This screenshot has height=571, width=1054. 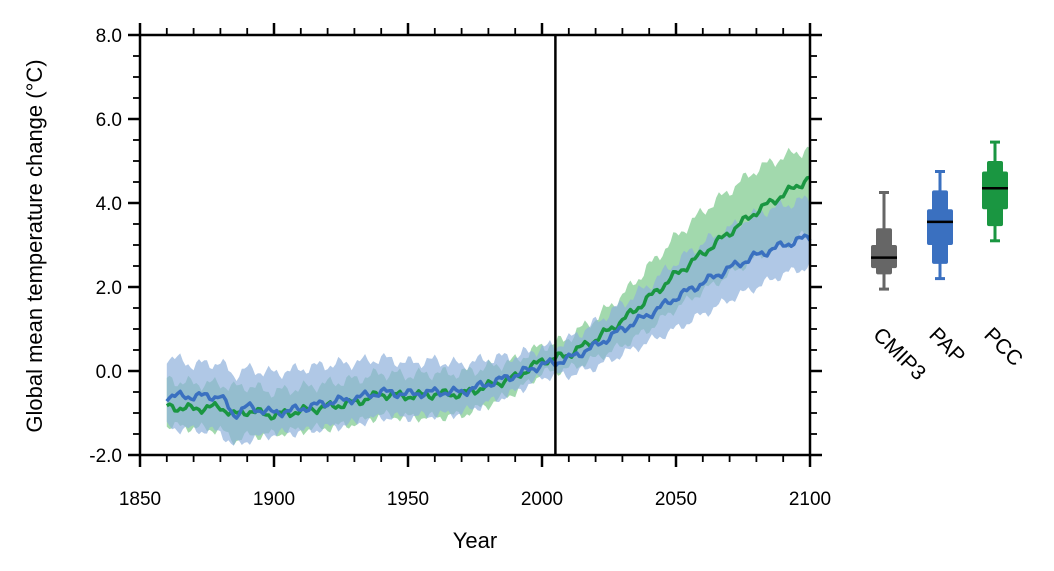 What do you see at coordinates (109, 36) in the screenshot?
I see `y-tick-label: 8.0` at bounding box center [109, 36].